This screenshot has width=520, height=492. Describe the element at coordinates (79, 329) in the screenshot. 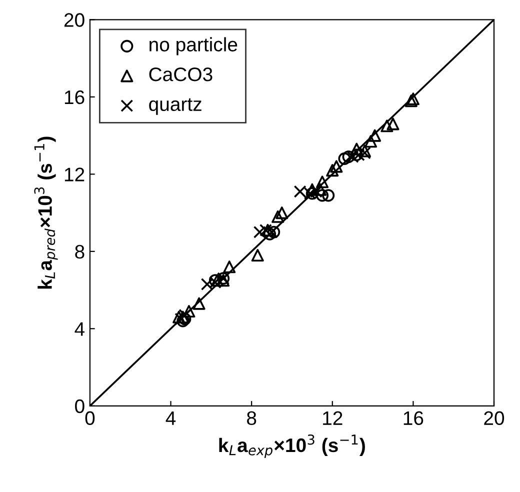

I see `y-tick-label: 4` at that location.